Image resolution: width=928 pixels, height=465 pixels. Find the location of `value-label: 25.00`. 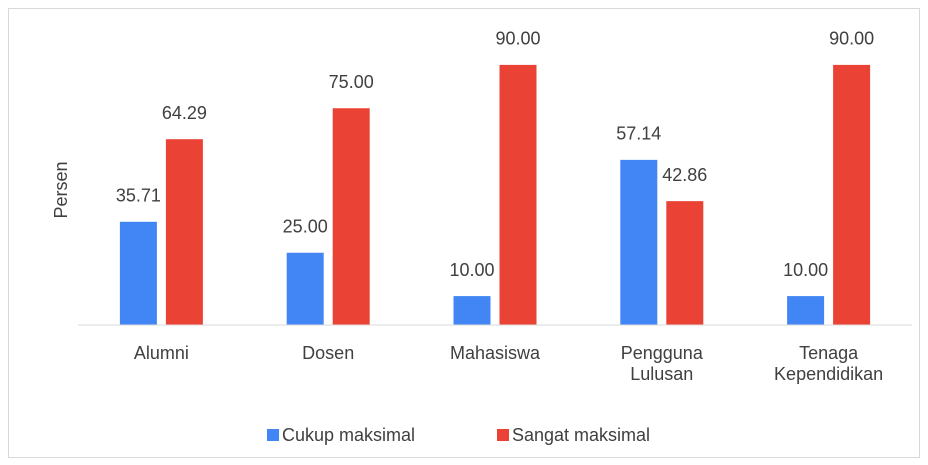

value-label: 25.00 is located at coordinates (305, 227).